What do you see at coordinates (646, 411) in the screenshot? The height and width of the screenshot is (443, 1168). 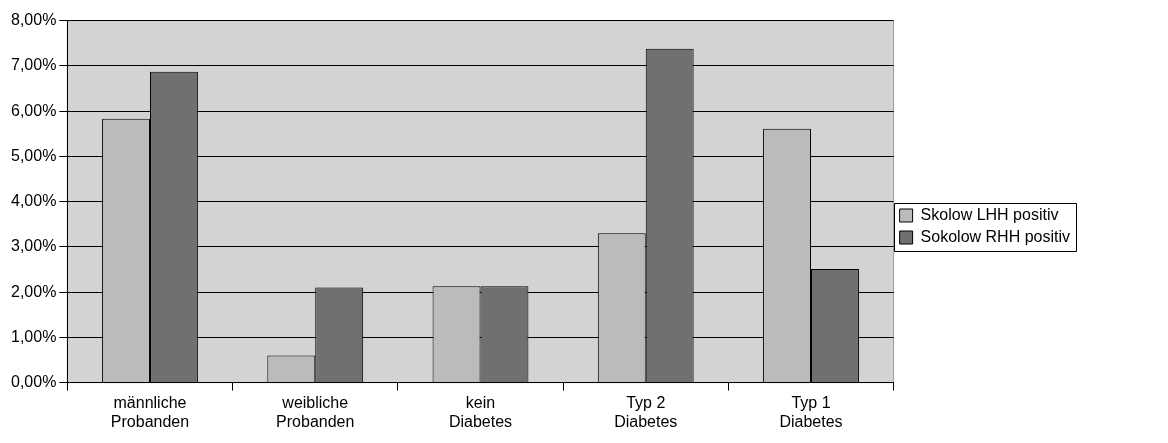 I see `x-tick-label: Typ 2 Diabetes` at bounding box center [646, 411].